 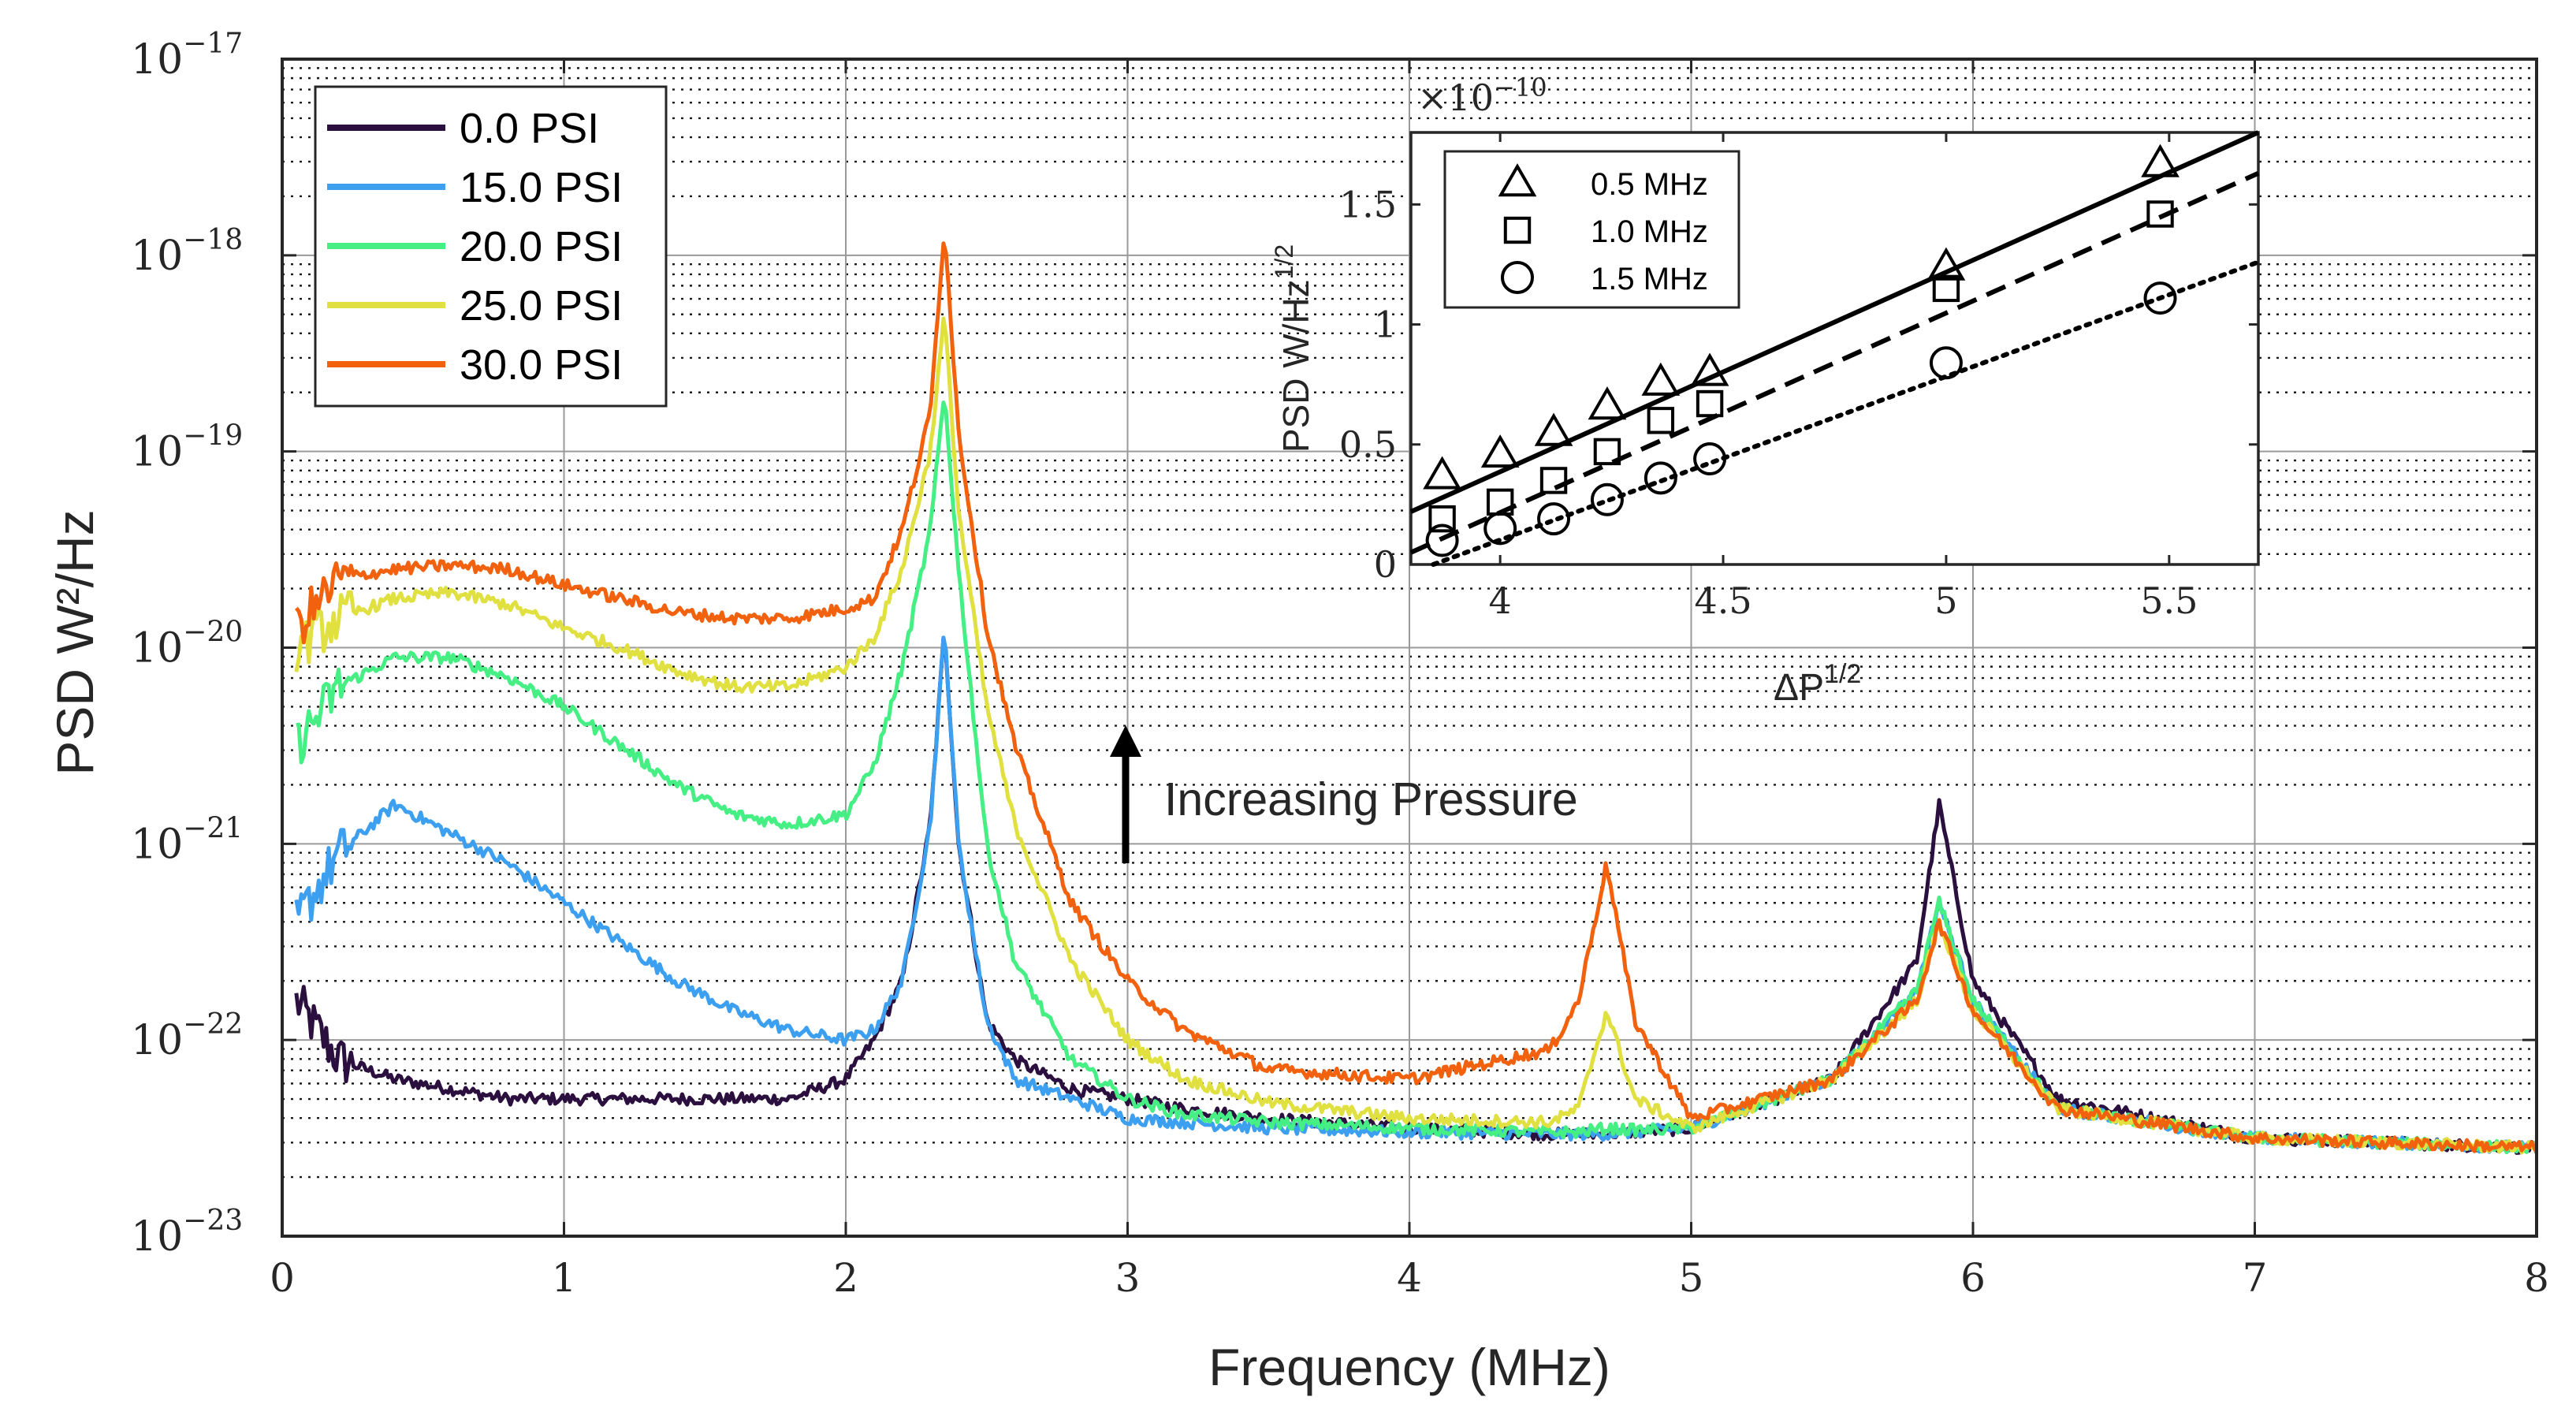 I want to click on inset-y-tick-label: 0.5, so click(x=1368, y=445).